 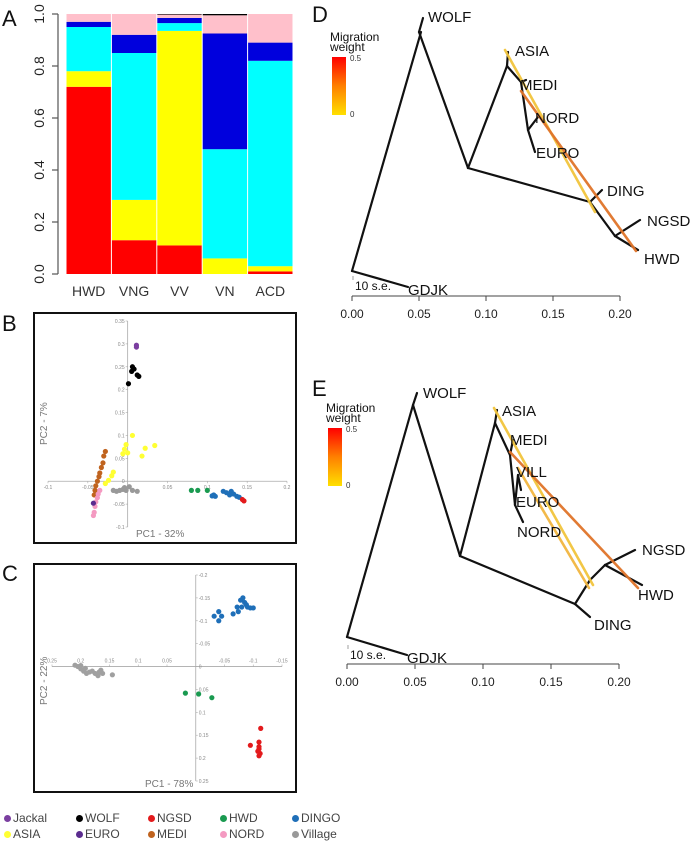 What do you see at coordinates (120, 528) in the screenshot?
I see `y-tick-label: -0.1` at bounding box center [120, 528].